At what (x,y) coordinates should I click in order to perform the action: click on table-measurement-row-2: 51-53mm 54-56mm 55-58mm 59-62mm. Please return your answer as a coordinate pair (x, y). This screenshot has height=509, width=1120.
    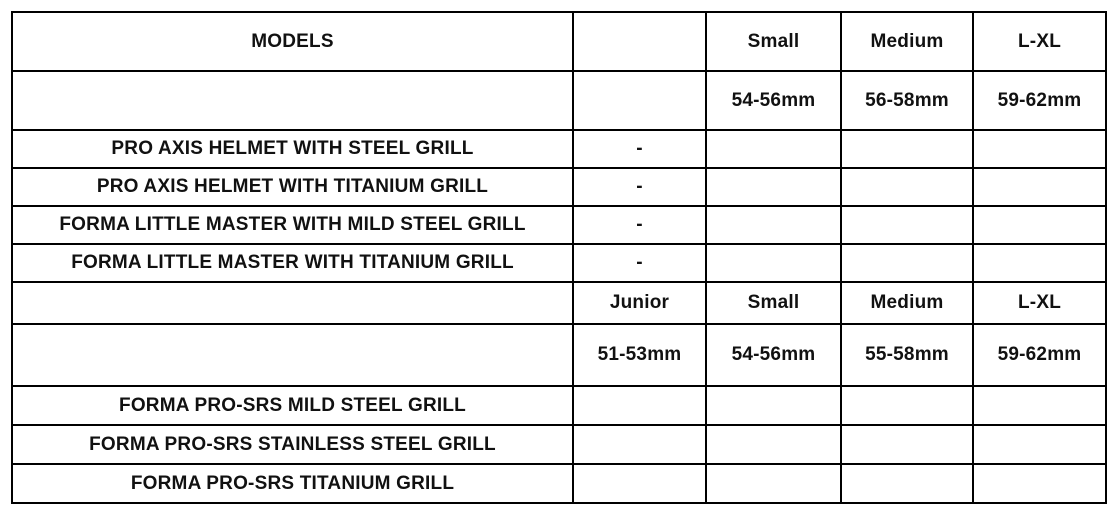
    Looking at the image, I should click on (559, 355).